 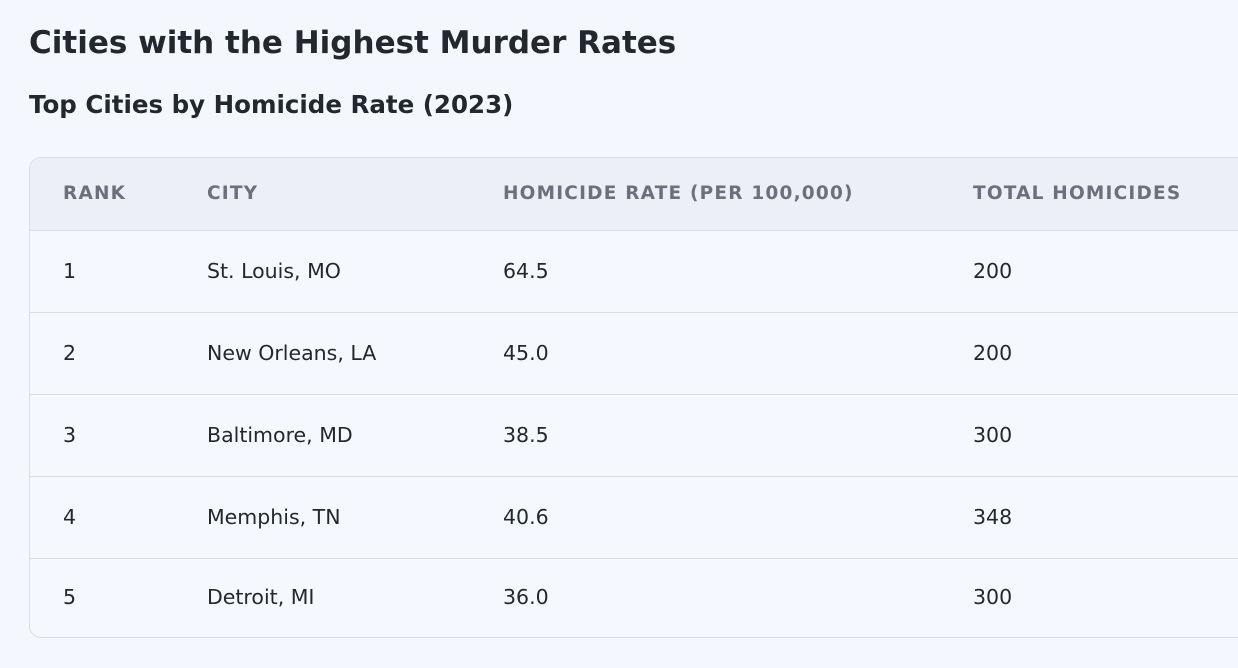 I want to click on table-row: 4 Memphis, TN 40.6 348, so click(x=634, y=517).